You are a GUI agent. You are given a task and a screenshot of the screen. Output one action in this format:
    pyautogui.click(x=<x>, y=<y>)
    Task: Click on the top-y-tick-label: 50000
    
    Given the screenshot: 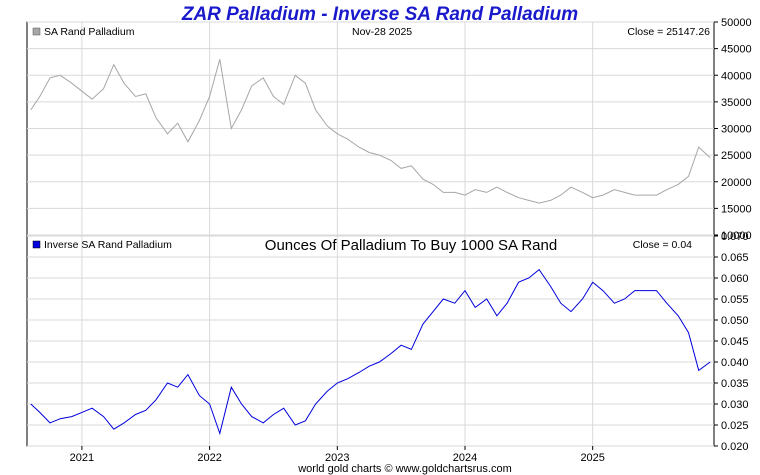 What is the action you would take?
    pyautogui.click(x=736, y=23)
    